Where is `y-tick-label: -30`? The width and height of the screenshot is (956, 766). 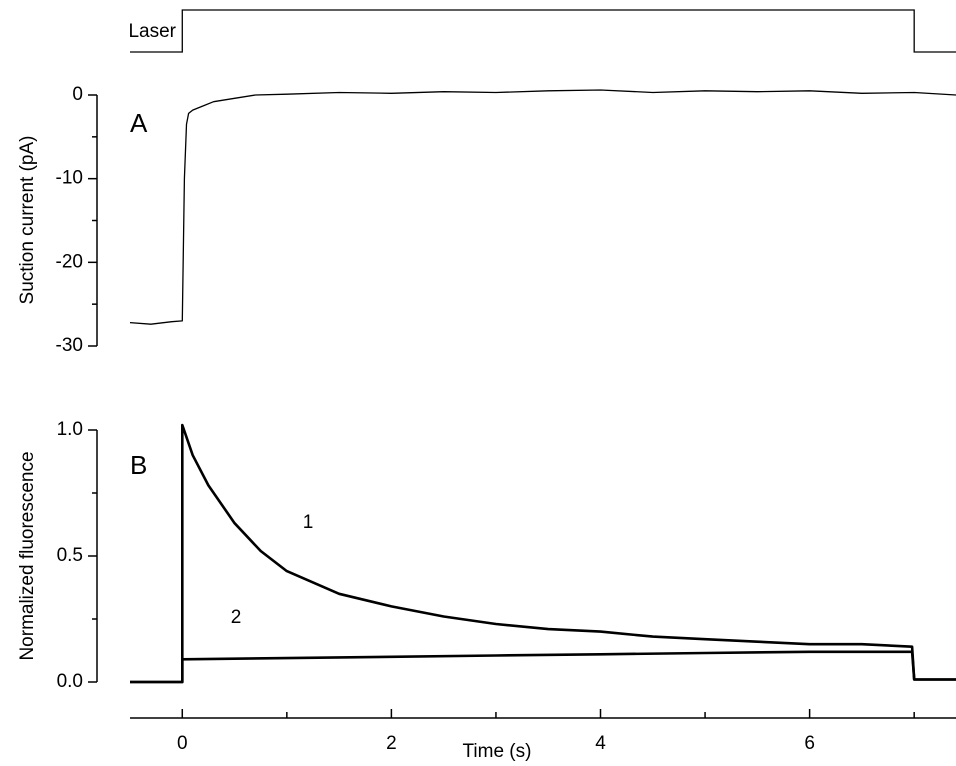 y-tick-label: -30 is located at coordinates (69, 345).